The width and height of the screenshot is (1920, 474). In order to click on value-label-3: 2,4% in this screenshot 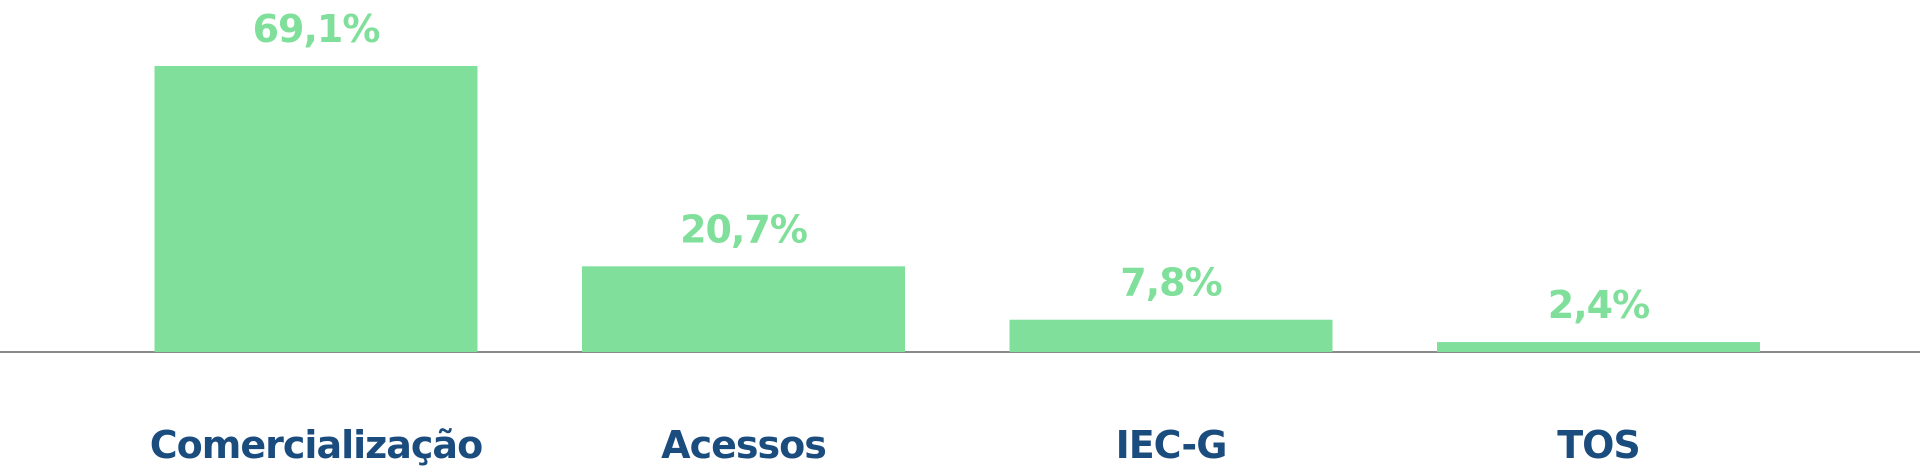, I will do `click(1598, 305)`.